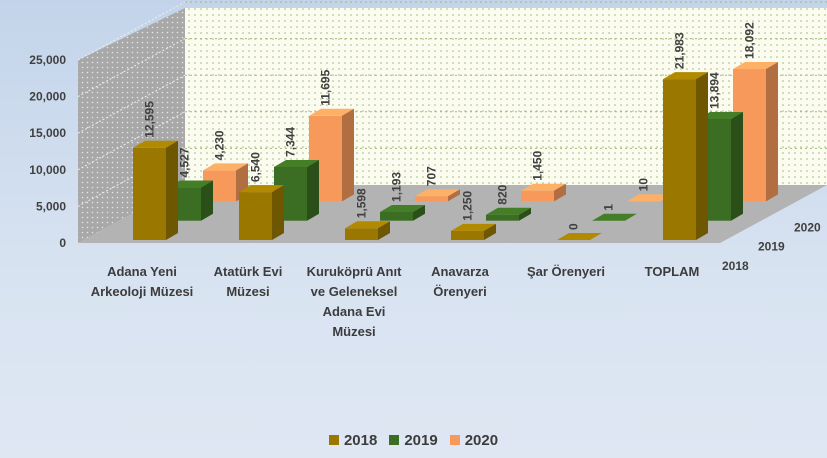 Image resolution: width=827 pixels, height=458 pixels. I want to click on y-tick-label: 10,000, so click(47, 170).